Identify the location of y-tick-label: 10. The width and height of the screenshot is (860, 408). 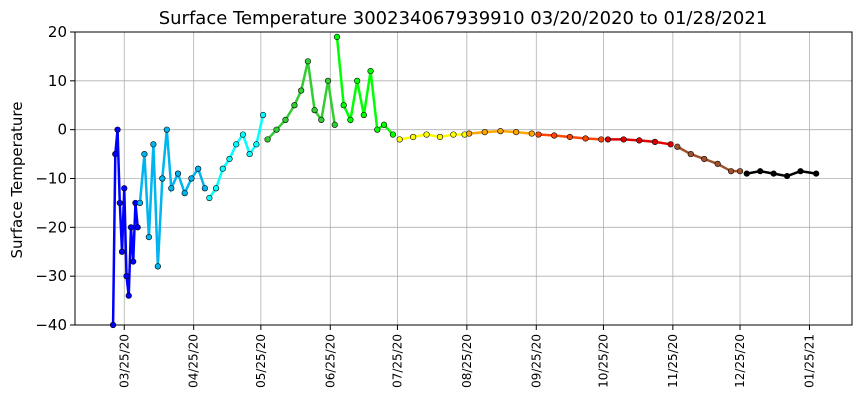
(57, 81).